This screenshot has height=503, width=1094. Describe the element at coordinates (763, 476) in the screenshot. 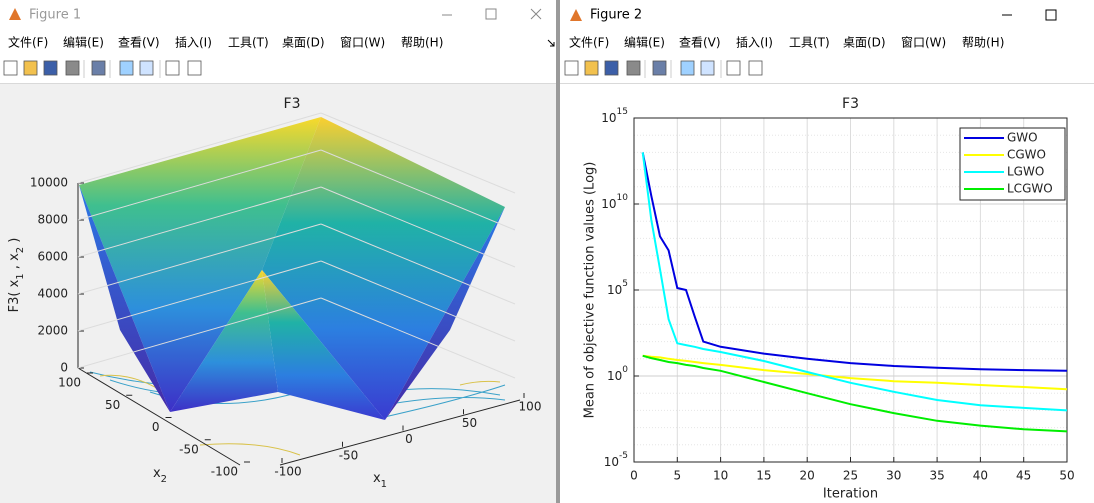

I see `x-tick-label: 15` at that location.